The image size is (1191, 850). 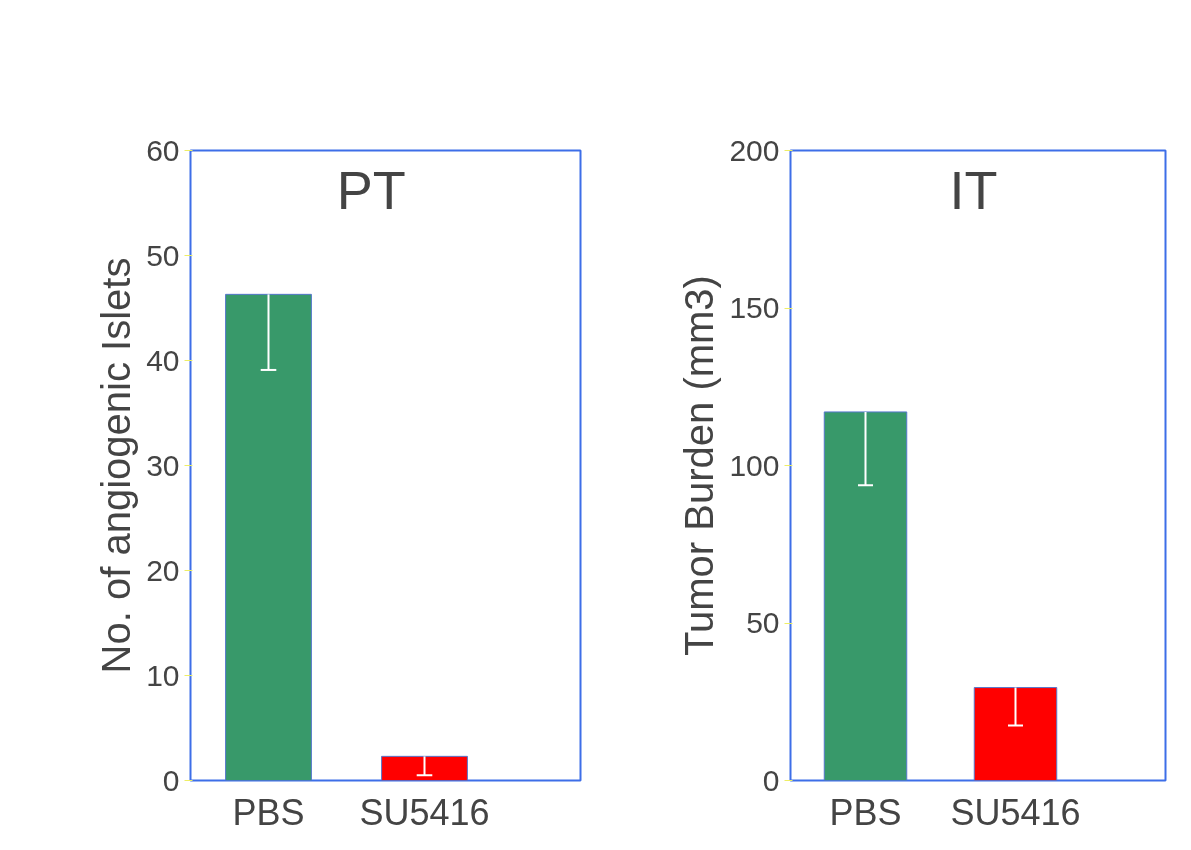 What do you see at coordinates (754, 307) in the screenshot?
I see `y-tick-label: 150` at bounding box center [754, 307].